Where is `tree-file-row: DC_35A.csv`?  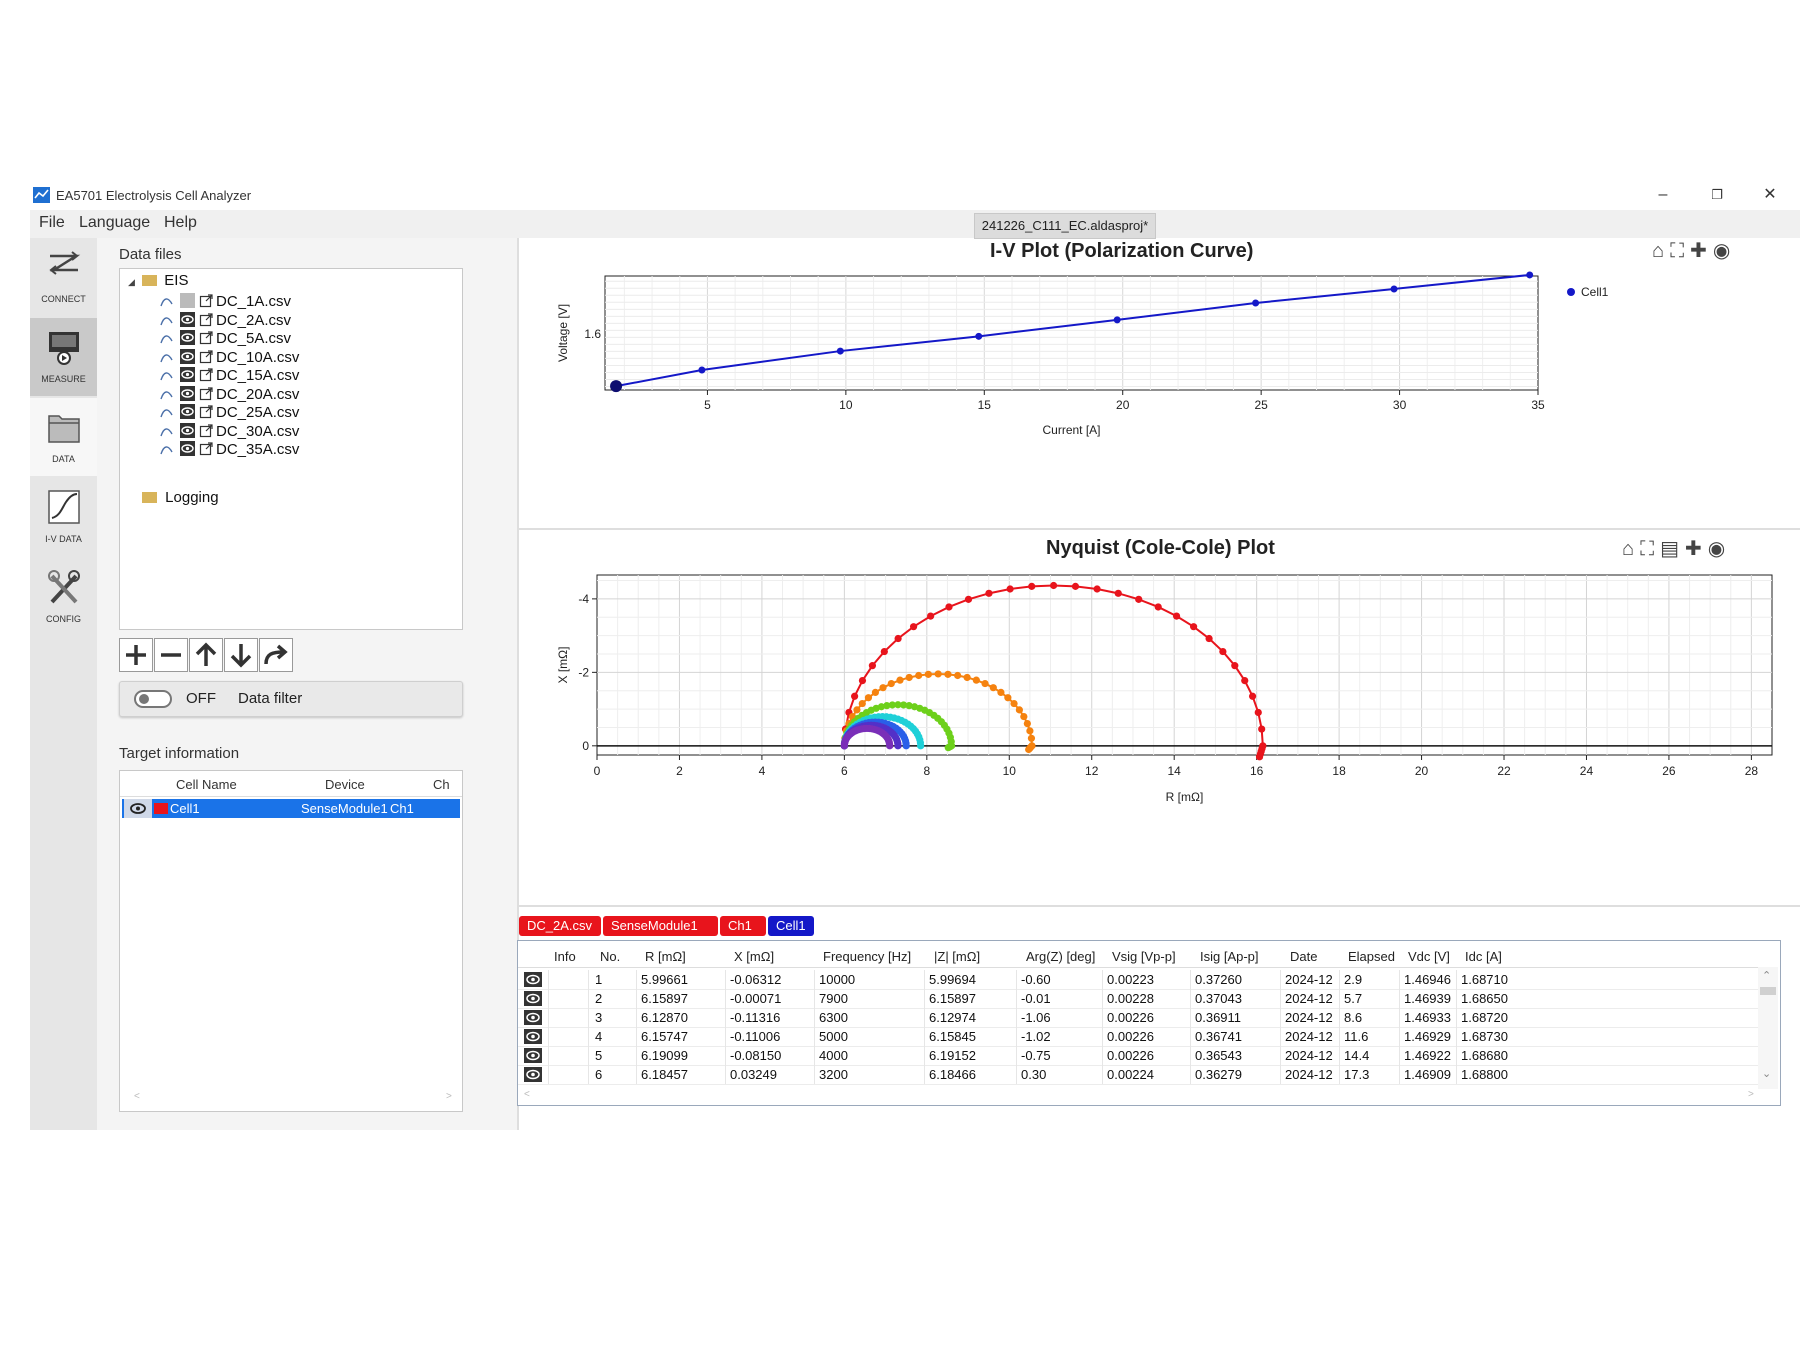
tree-file-row: DC_35A.csv is located at coordinates (229, 451).